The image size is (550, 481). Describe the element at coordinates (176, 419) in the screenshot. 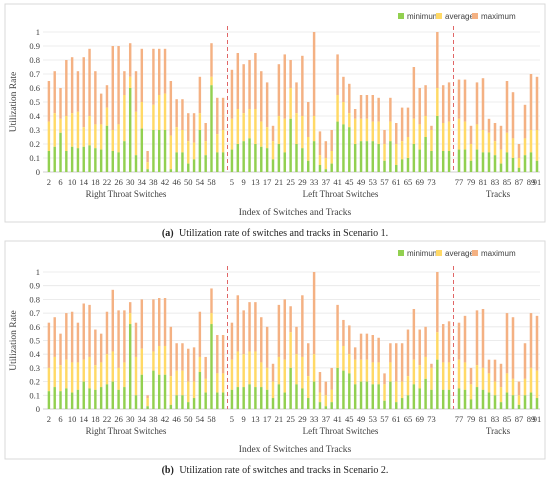

I see `x-tick-label: 46` at that location.